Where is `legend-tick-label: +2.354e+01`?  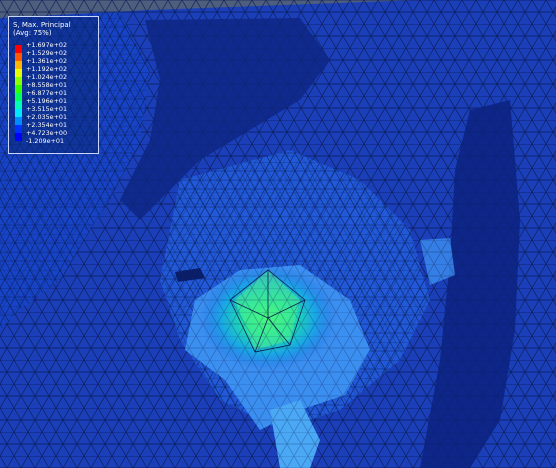
legend-tick-label: +2.354e+01 is located at coordinates (47, 125).